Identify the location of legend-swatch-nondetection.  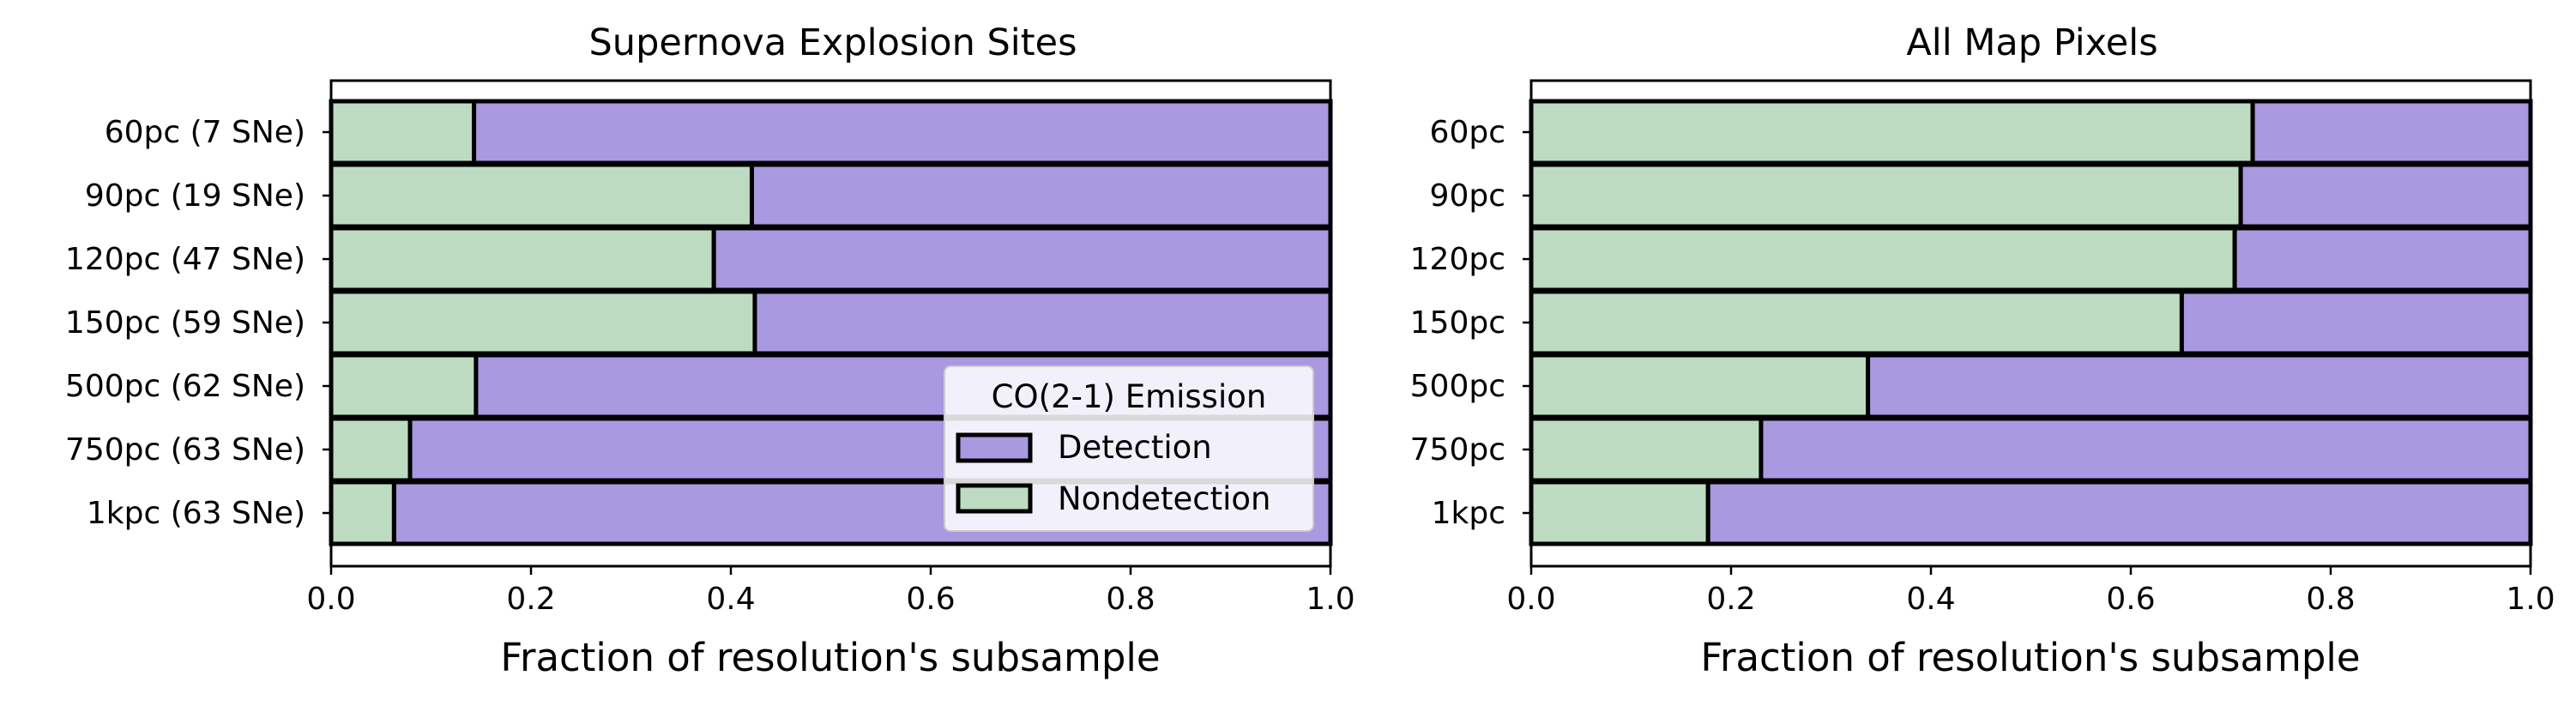
(994, 498).